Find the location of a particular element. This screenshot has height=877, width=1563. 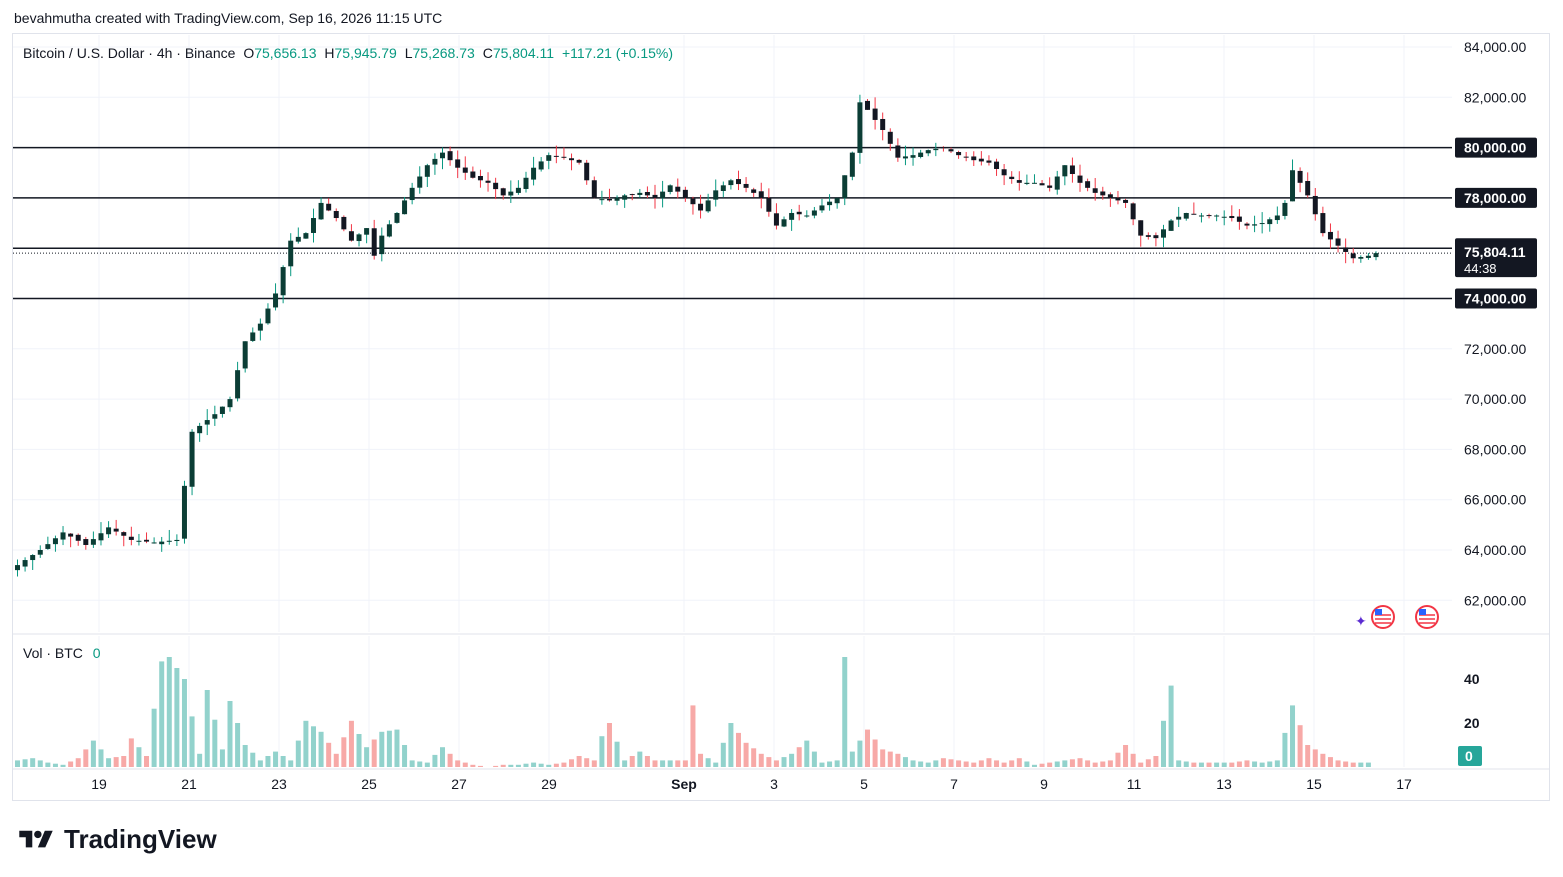

tradingview-logo: TradingView is located at coordinates (115, 839).